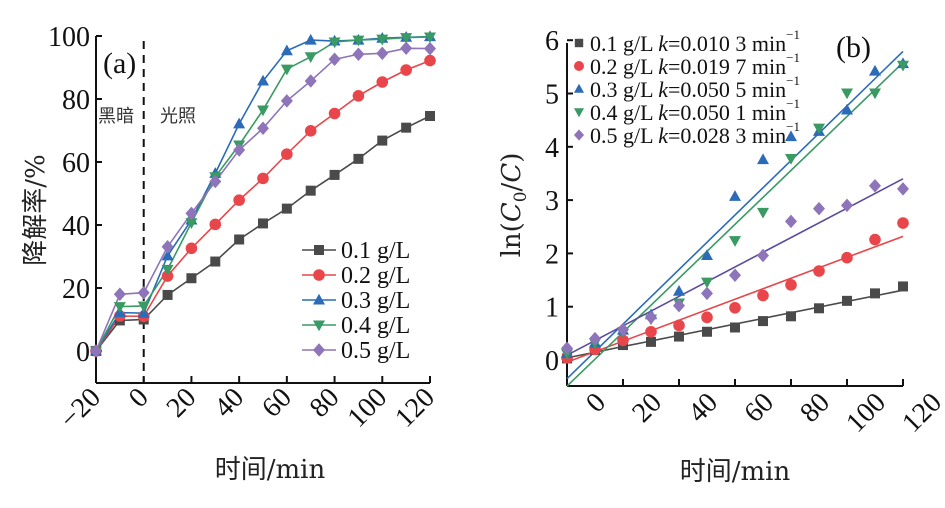 Image resolution: width=945 pixels, height=508 pixels. Describe the element at coordinates (512, 186) in the screenshot. I see `y-title-slash: /` at that location.